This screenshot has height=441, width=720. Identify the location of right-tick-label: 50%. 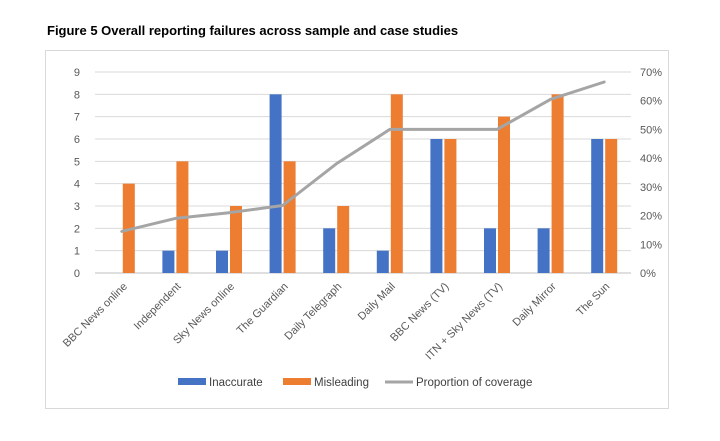
(651, 130).